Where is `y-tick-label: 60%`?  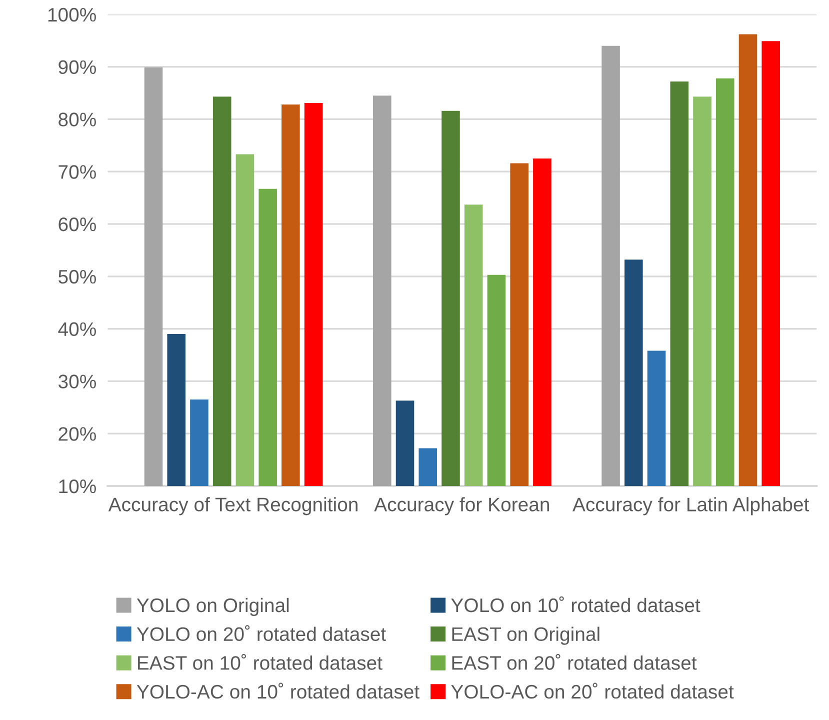 y-tick-label: 60% is located at coordinates (77, 224).